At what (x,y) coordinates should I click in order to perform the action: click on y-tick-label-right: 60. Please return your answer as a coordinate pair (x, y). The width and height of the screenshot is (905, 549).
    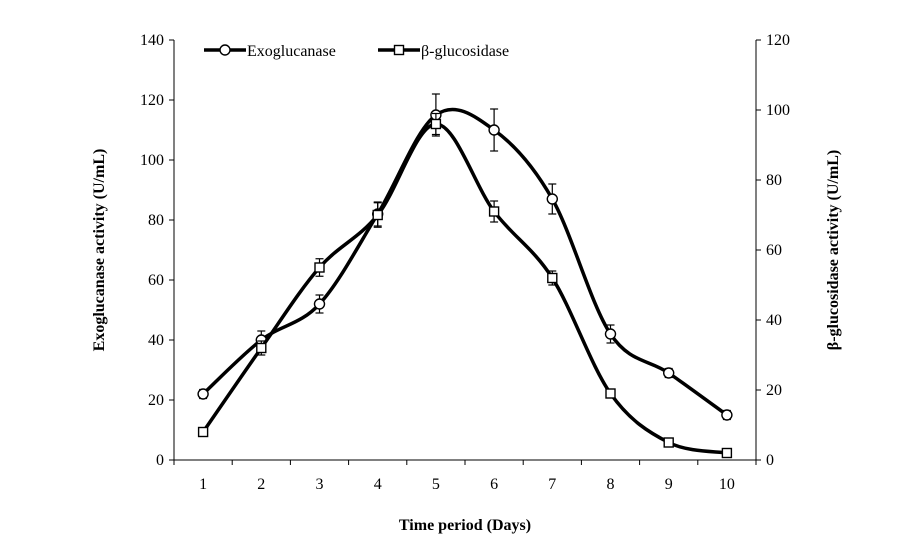
    Looking at the image, I should click on (774, 250).